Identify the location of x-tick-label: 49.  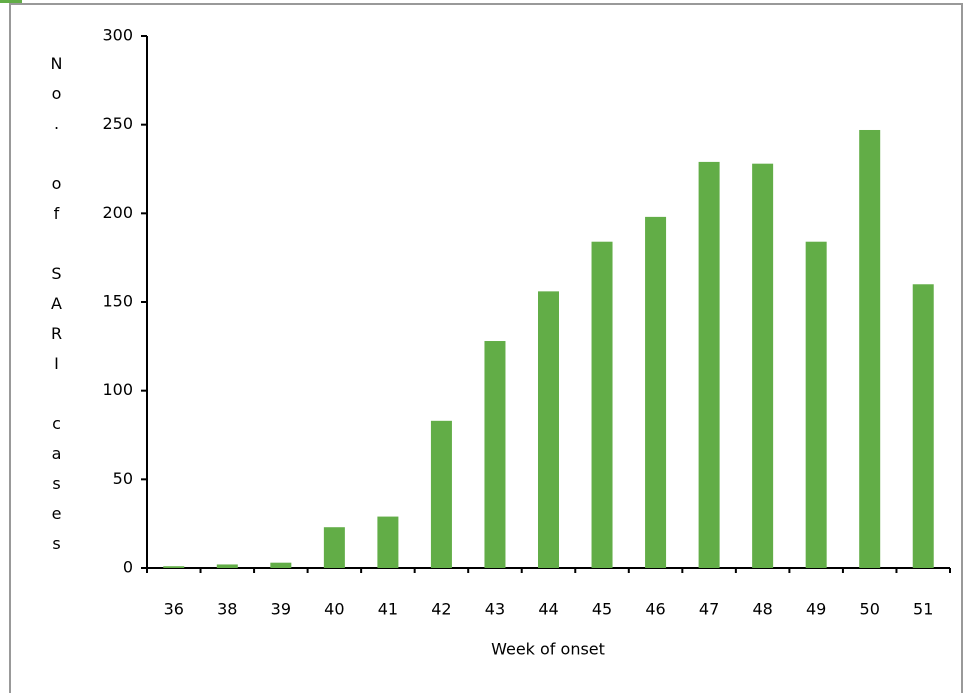
(816, 609).